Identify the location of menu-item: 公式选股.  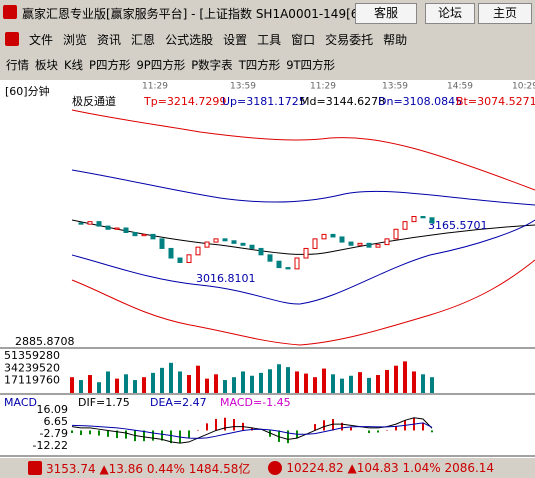
(189, 39).